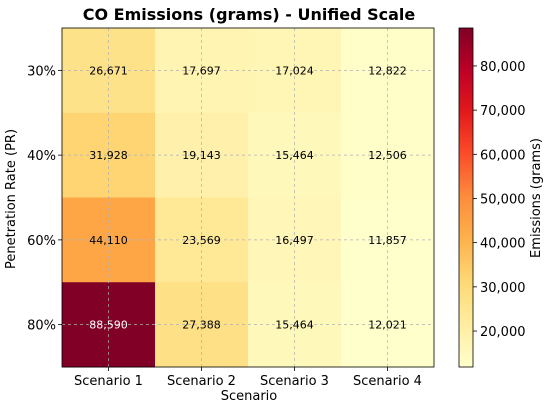 Image resolution: width=550 pixels, height=406 pixels. Describe the element at coordinates (503, 199) in the screenshot. I see `colorbar-tick-label: 50,000` at that location.